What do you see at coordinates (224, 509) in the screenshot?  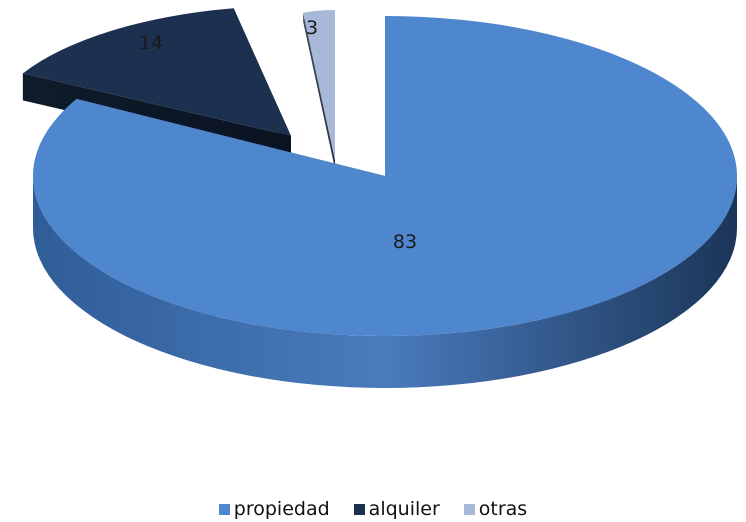 I see `legend-swatch-propiedad` at bounding box center [224, 509].